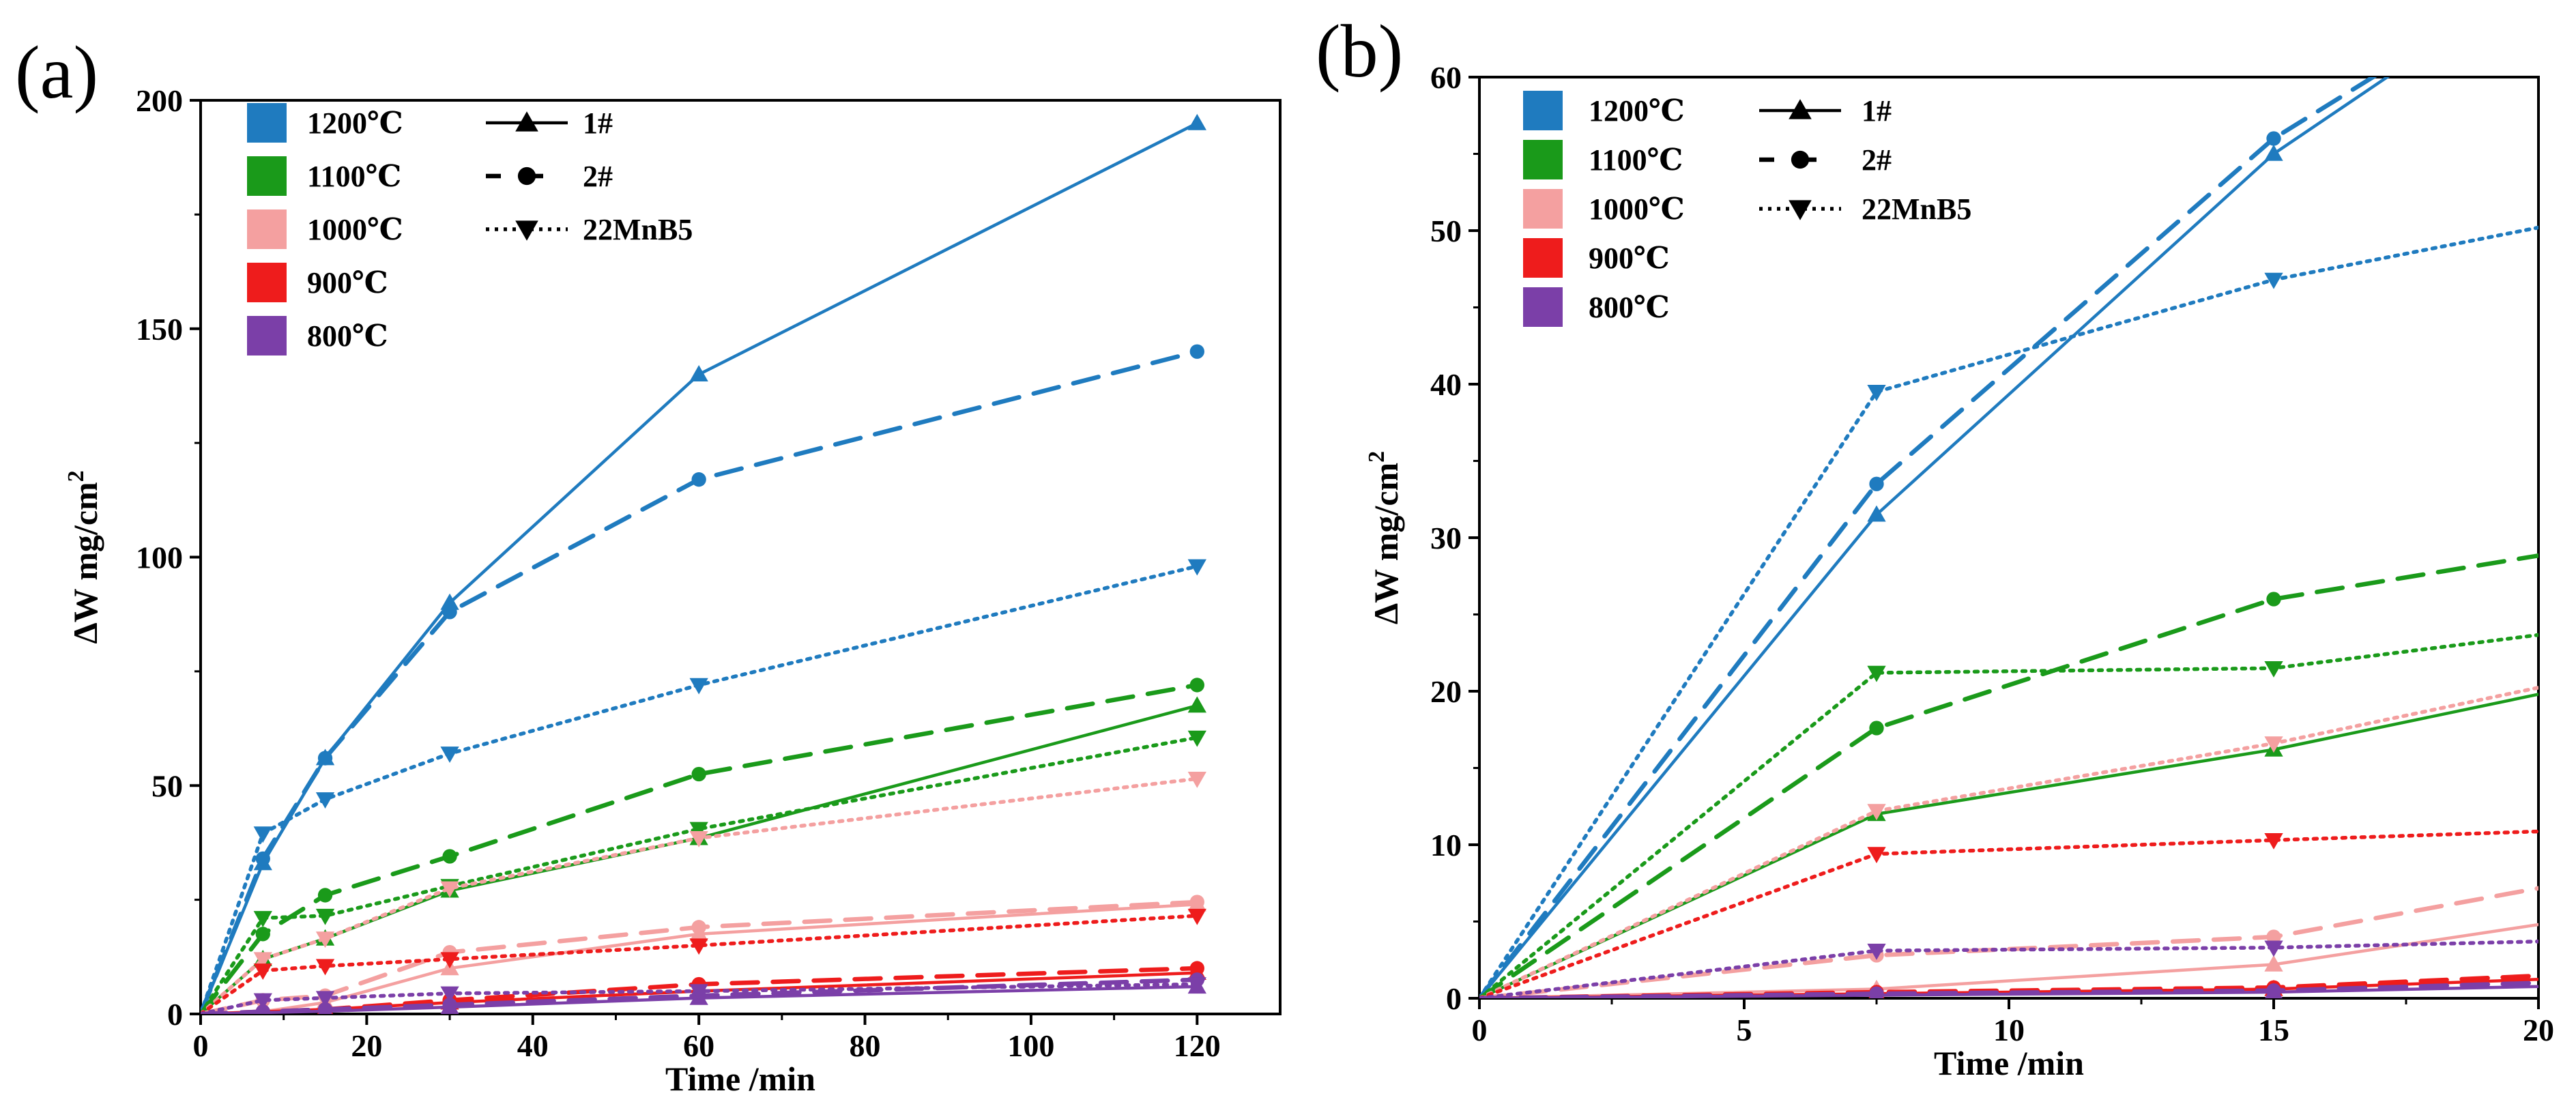  Describe the element at coordinates (865, 1045) in the screenshot. I see `x-tick-label: 80` at that location.